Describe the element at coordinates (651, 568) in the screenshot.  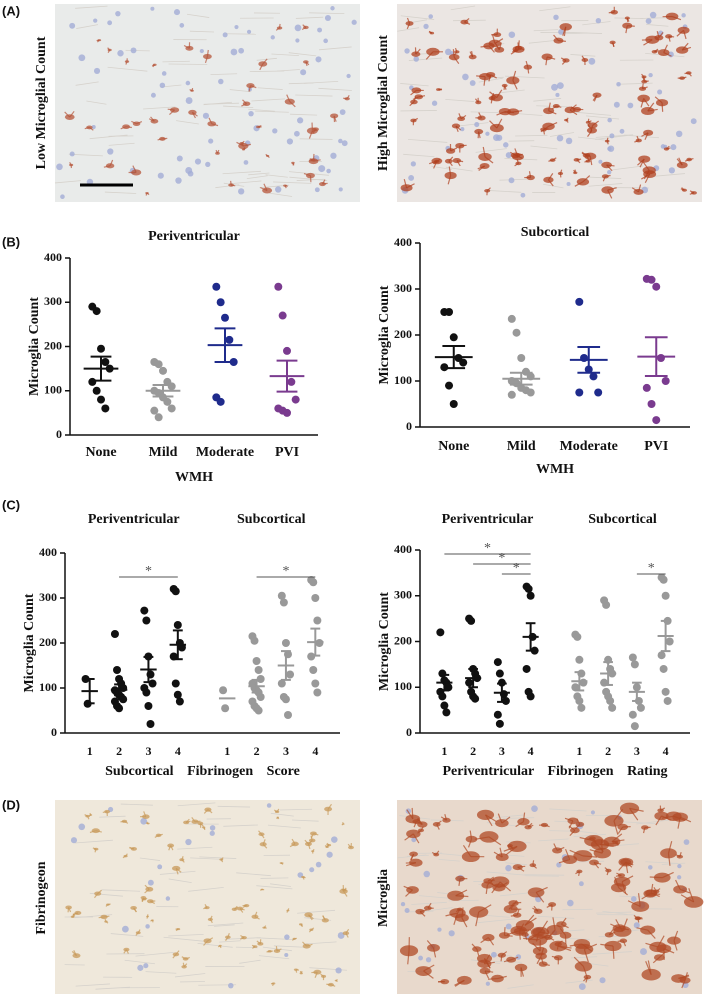
I see `significance-label: *` at that location.